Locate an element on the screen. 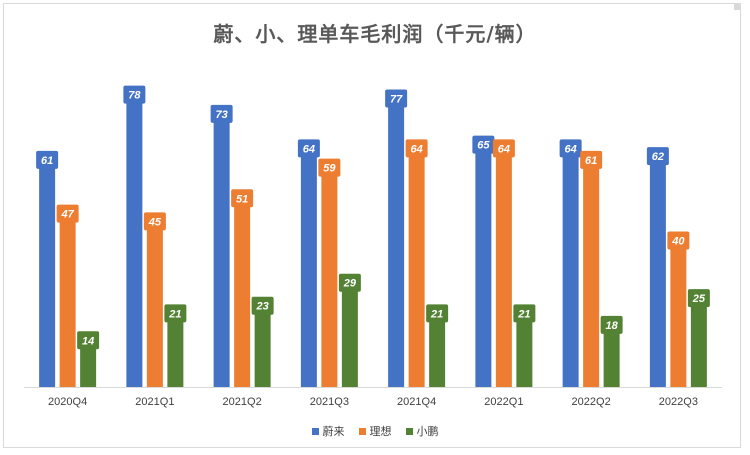  data-label: 40 is located at coordinates (678, 242).